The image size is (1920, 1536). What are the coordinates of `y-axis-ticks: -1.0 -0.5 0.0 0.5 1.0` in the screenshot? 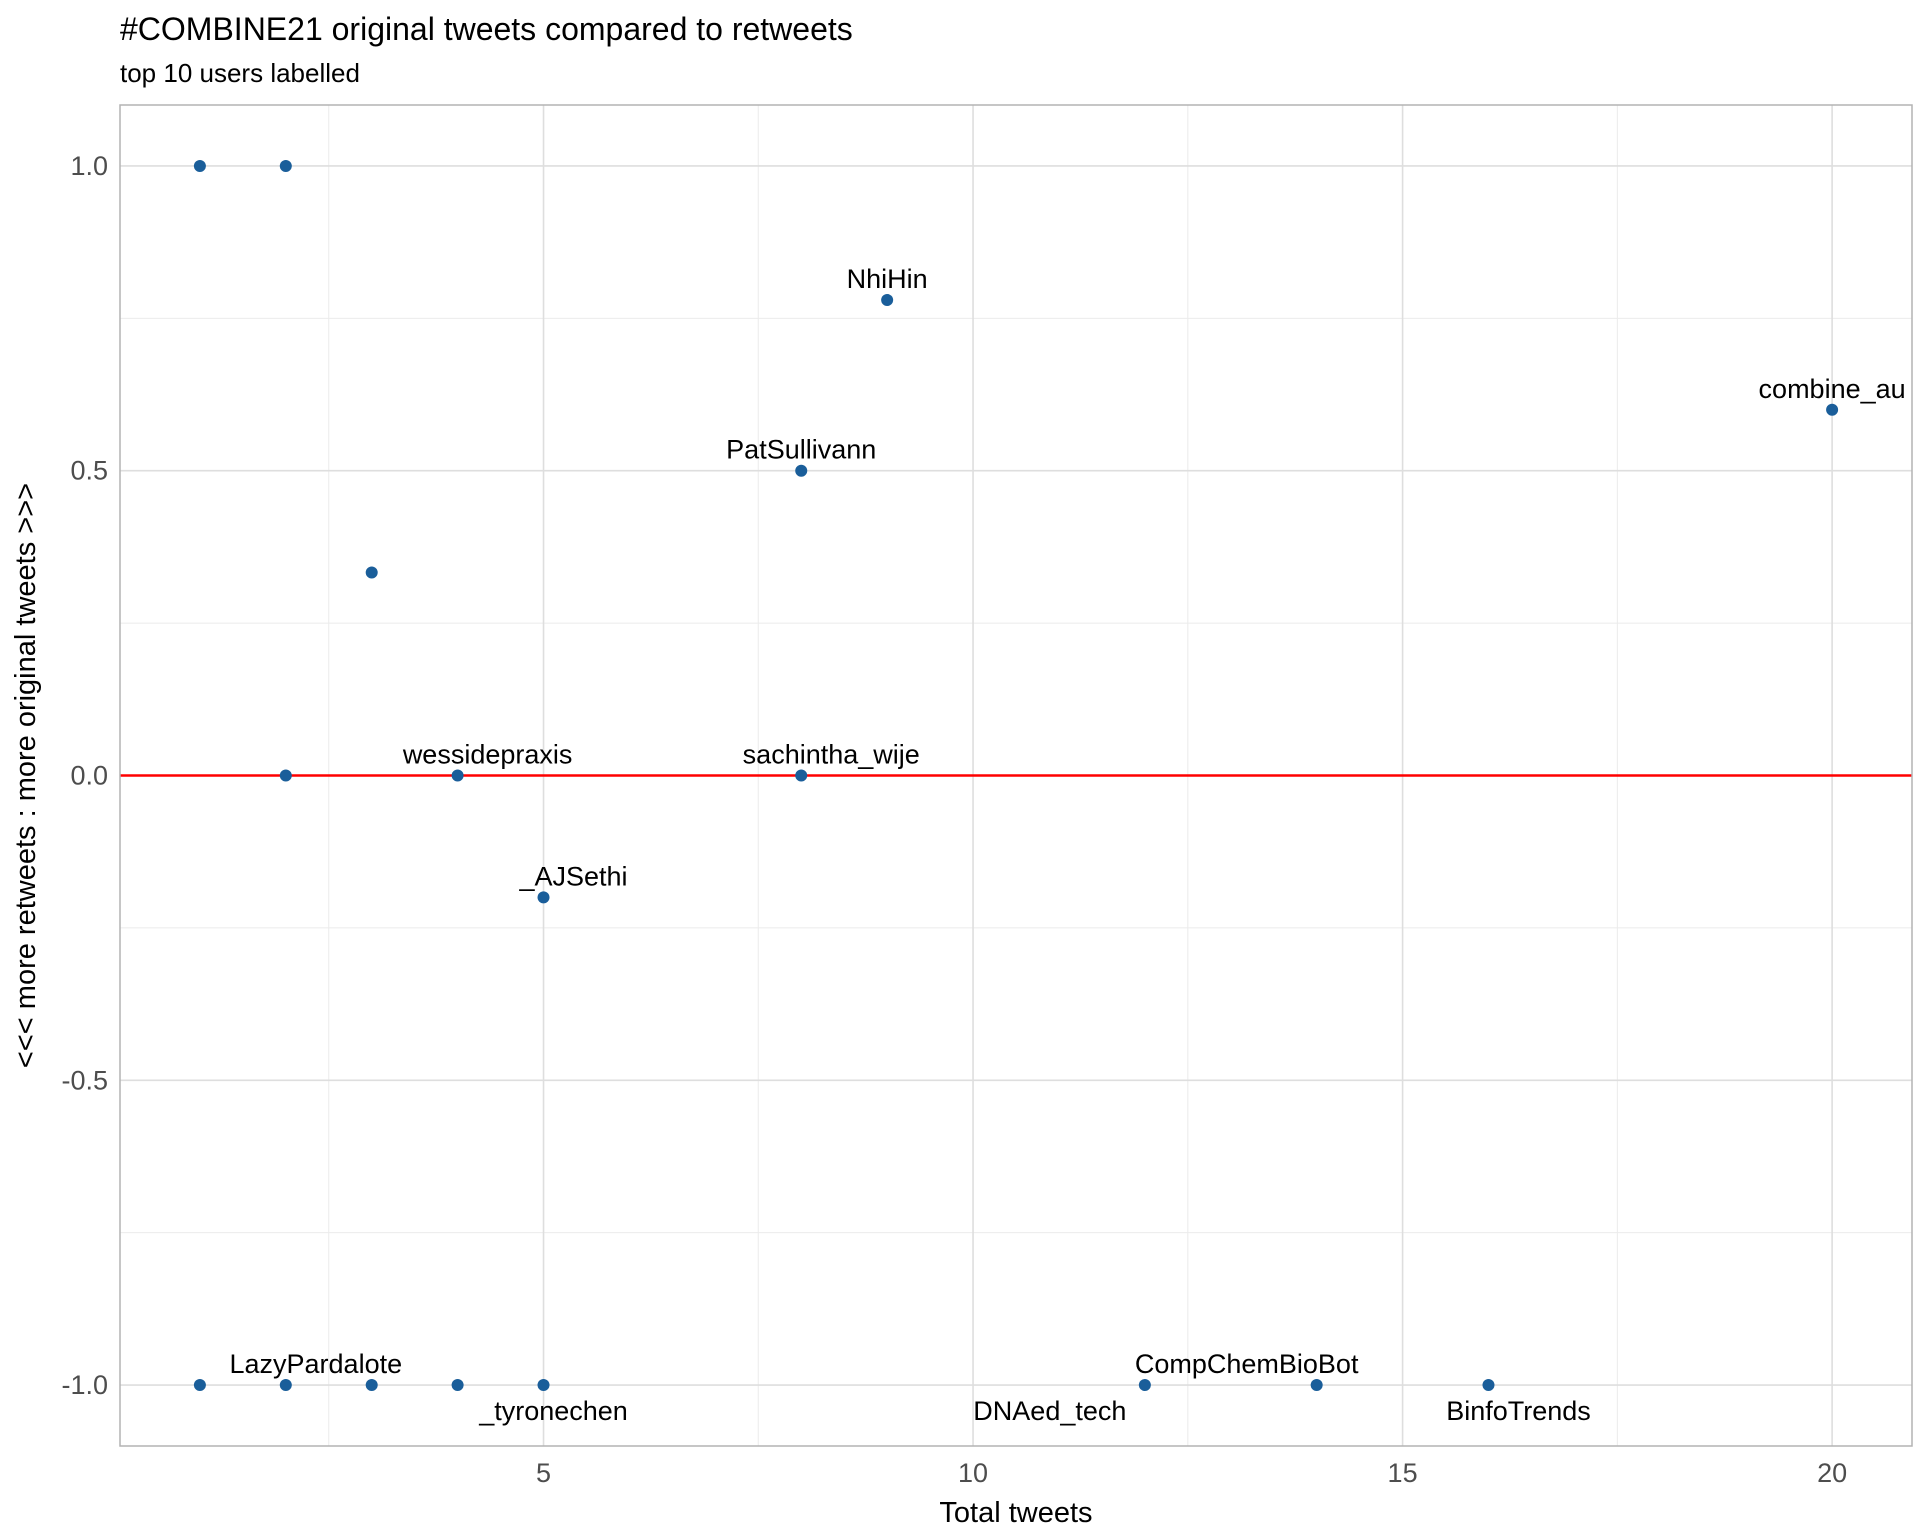 It's located at (84, 775).